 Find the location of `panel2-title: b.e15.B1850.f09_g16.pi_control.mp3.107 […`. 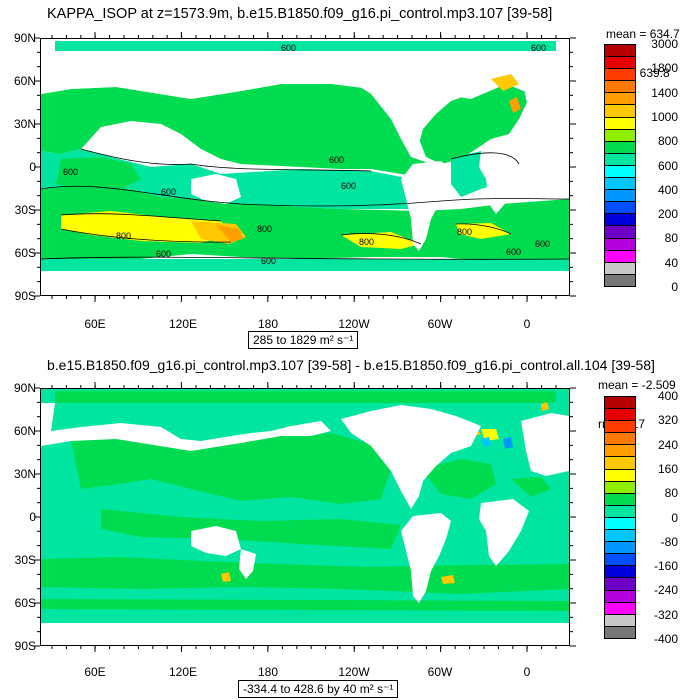

panel2-title: b.e15.B1850.f09_g16.pi_control.mp3.107 [… is located at coordinates (351, 365).